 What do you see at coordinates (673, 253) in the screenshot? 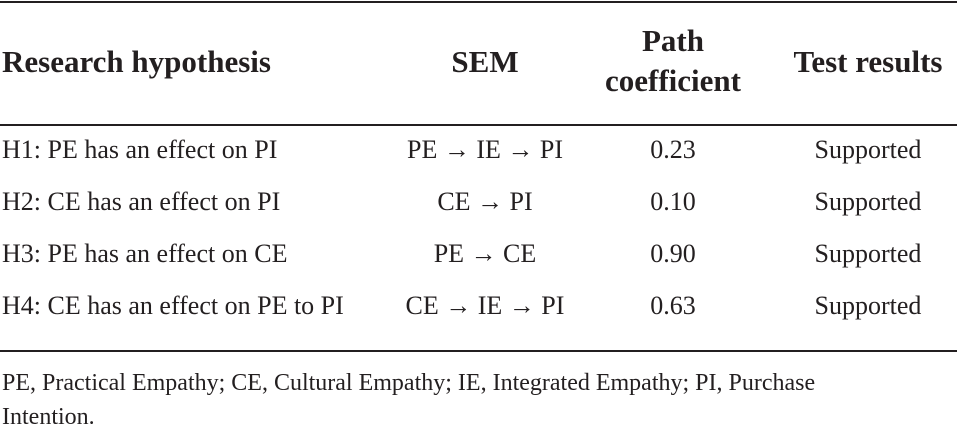
I see `table-cell: 0.90` at bounding box center [673, 253].